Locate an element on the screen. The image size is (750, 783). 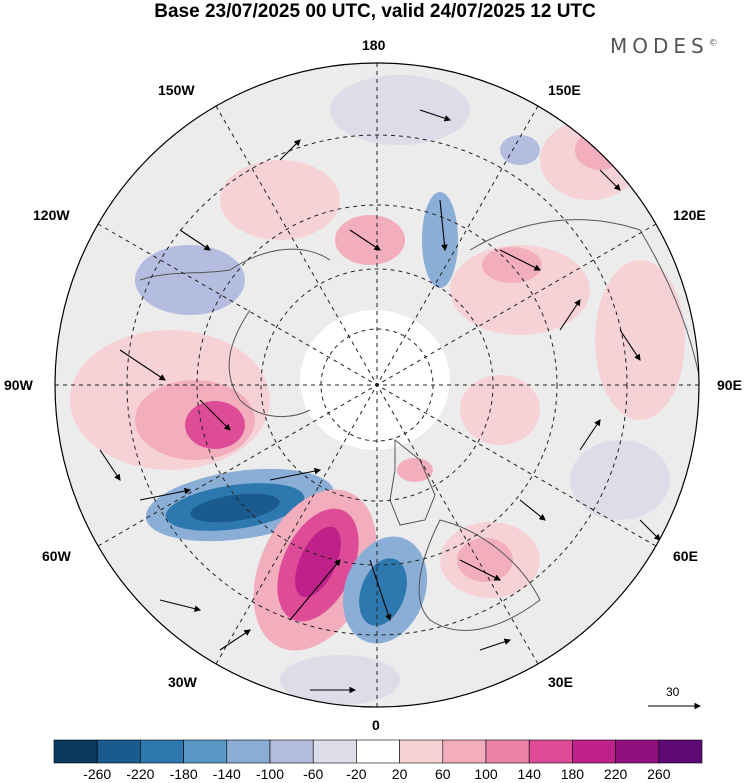
lon-label-150w: 150W is located at coordinates (176, 90).